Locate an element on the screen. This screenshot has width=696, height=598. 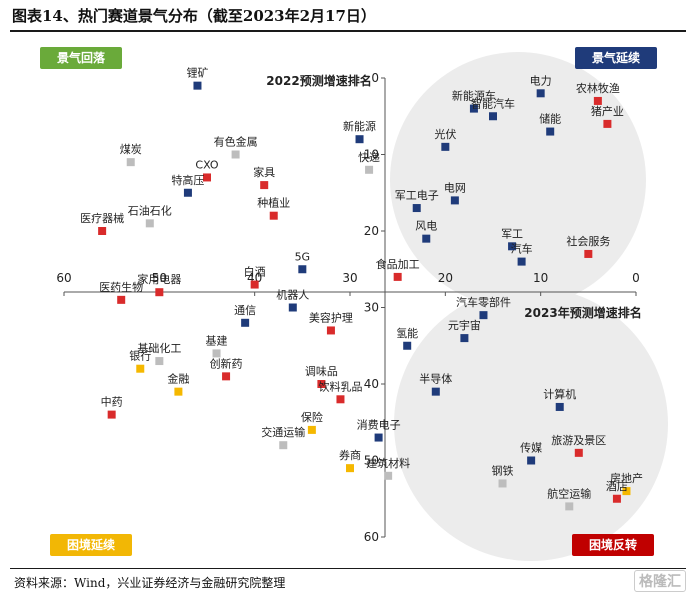
data-point-label: 医药生物 is located at coordinates (121, 287).